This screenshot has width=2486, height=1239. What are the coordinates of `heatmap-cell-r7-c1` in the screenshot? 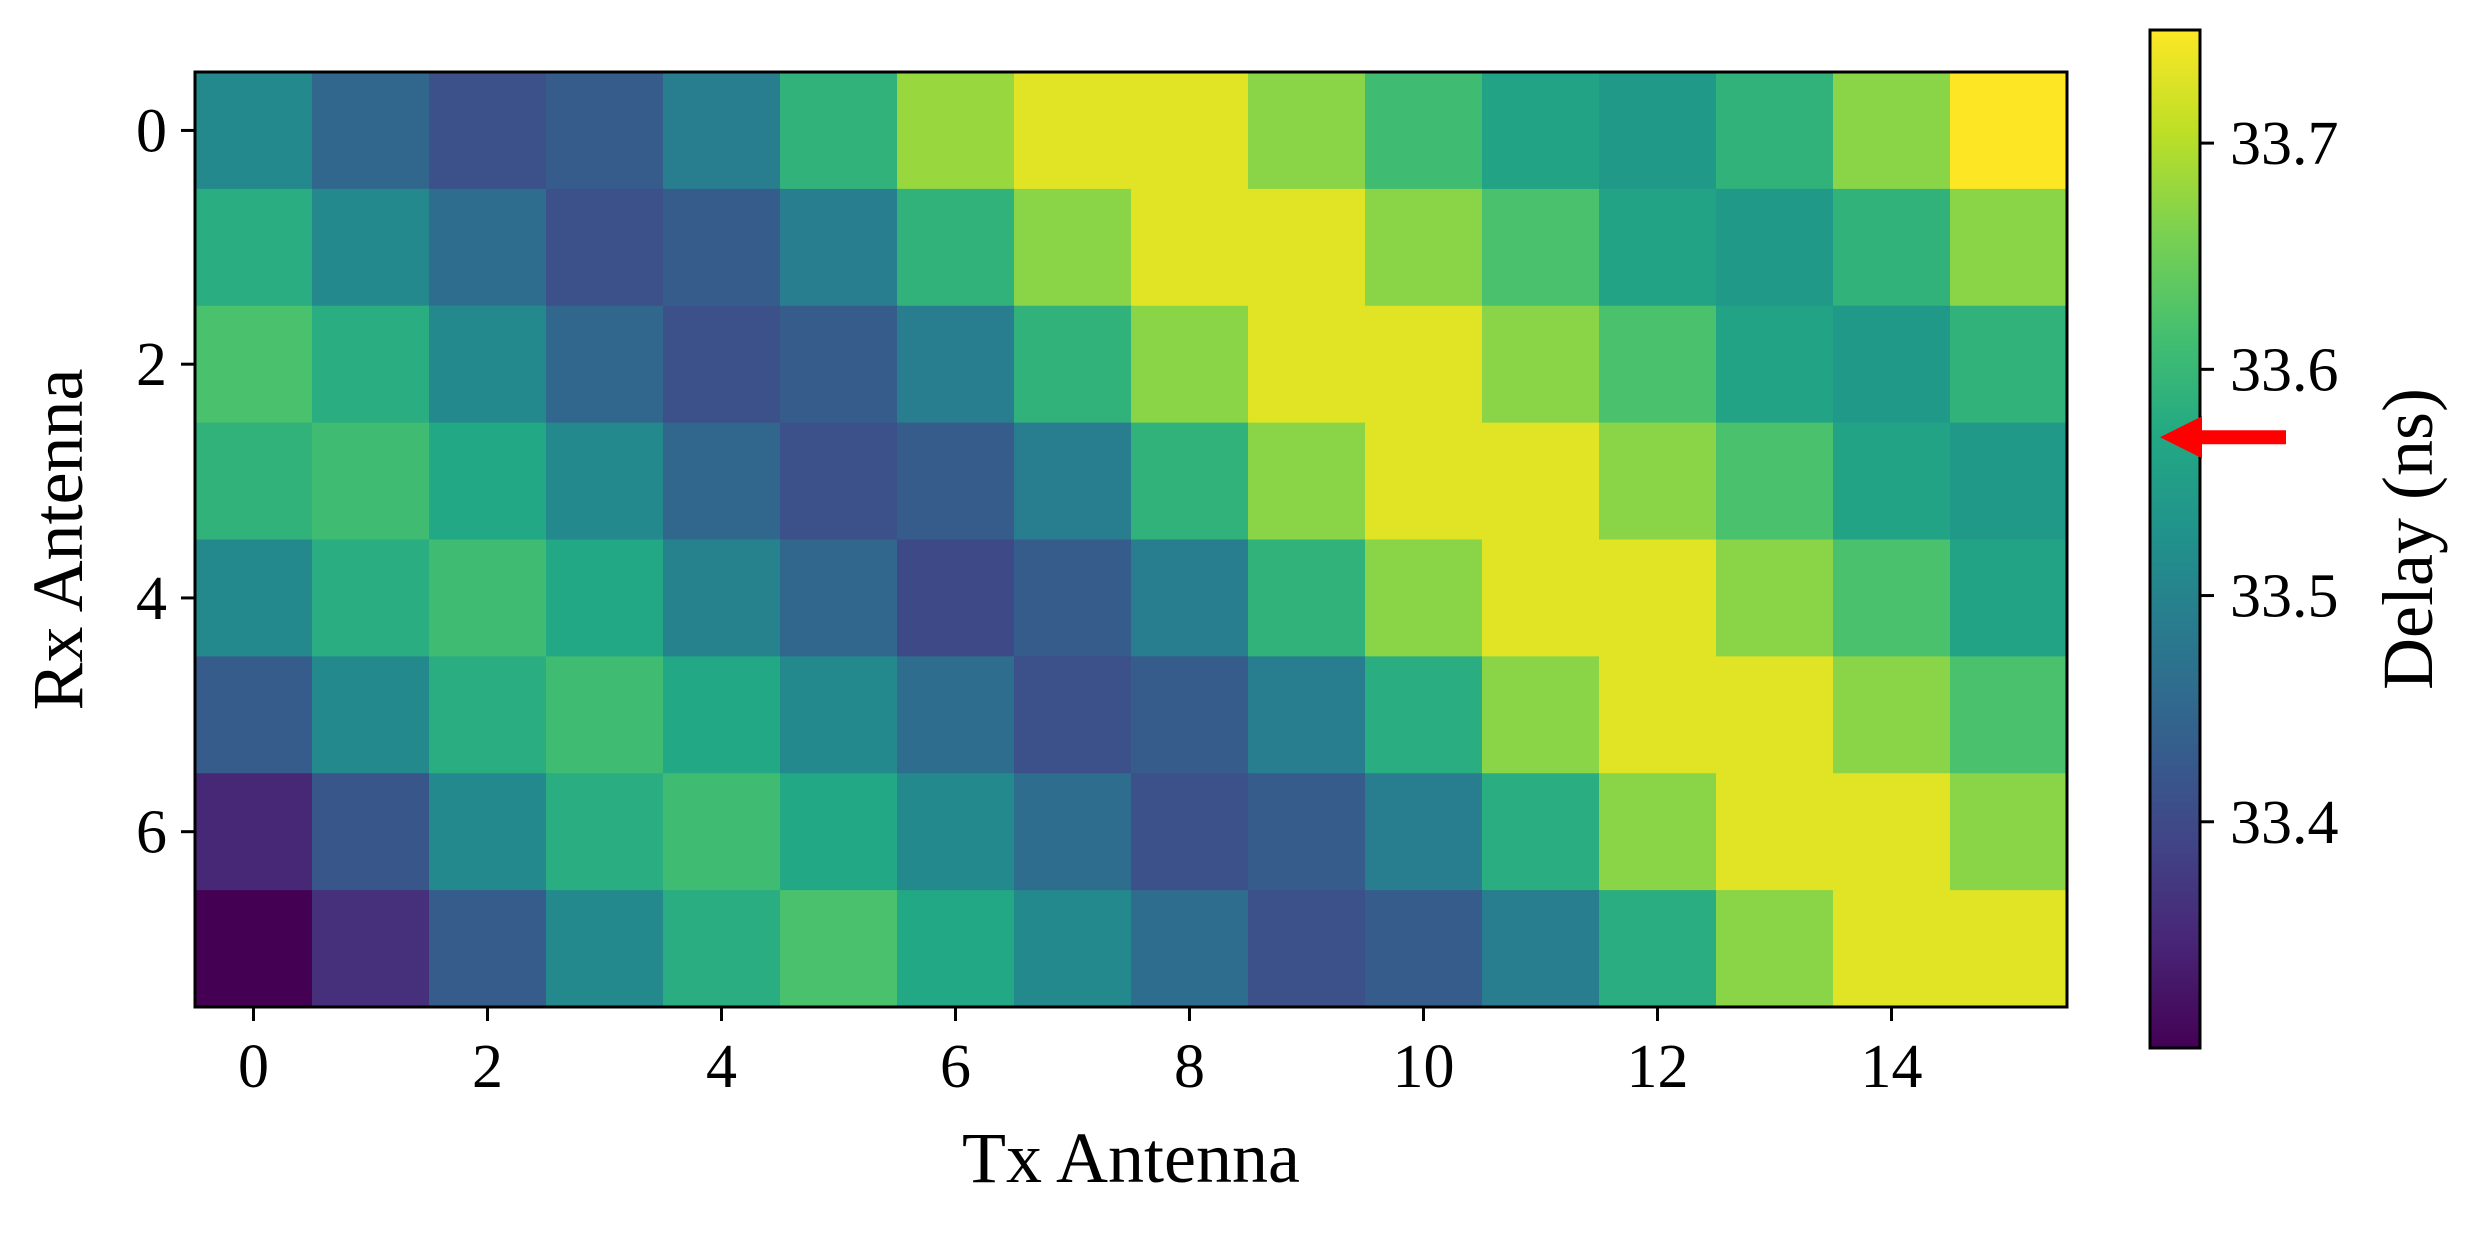 It's located at (371, 949).